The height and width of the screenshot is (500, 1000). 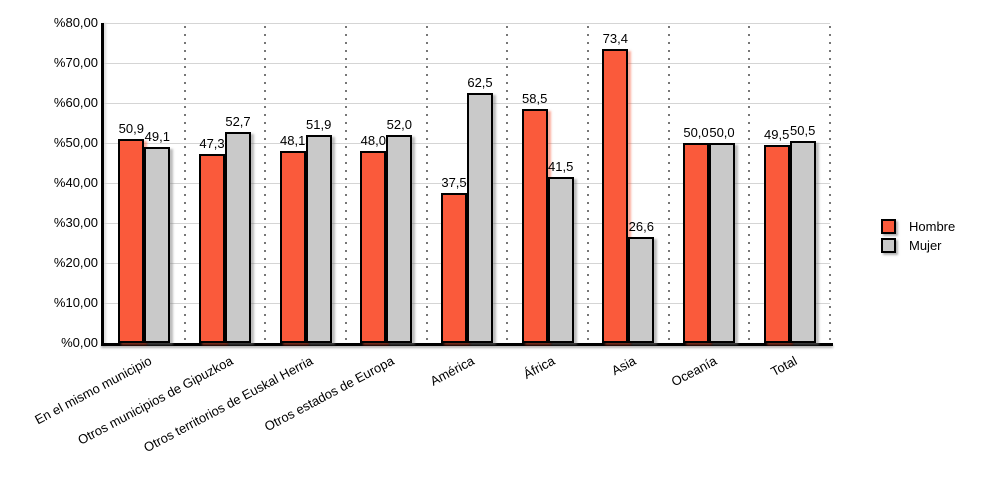 What do you see at coordinates (888, 245) in the screenshot?
I see `mujer-color-swatch` at bounding box center [888, 245].